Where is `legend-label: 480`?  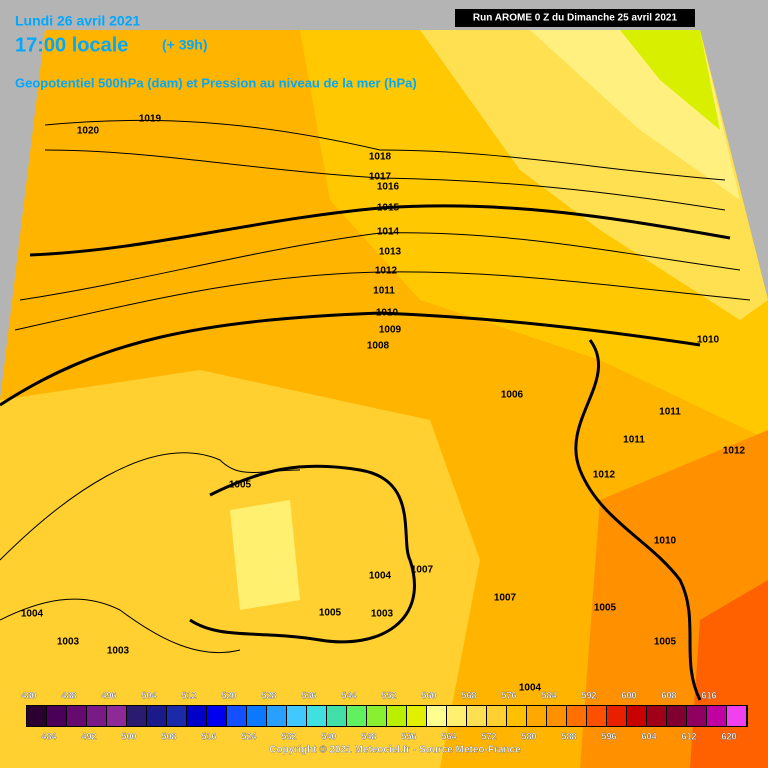 legend-label: 480 is located at coordinates (28, 695).